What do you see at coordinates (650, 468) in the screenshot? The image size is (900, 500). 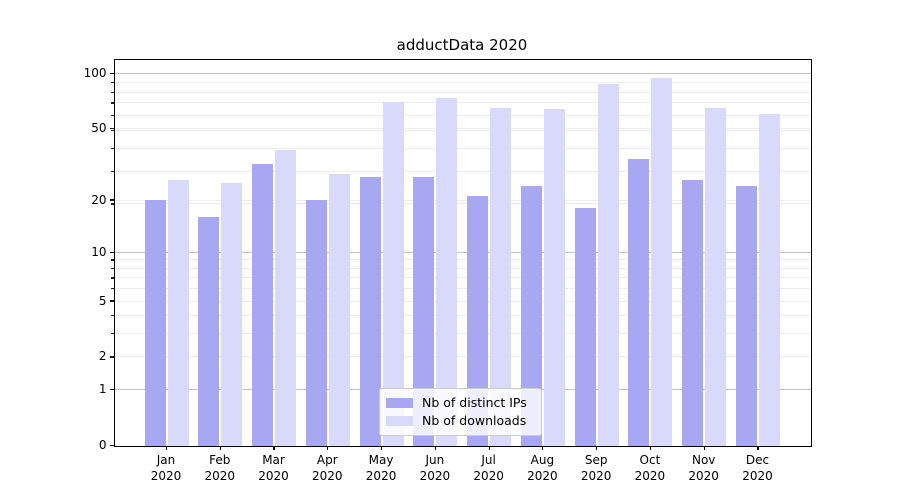 I see `x-tick-label: Oct 2020` at bounding box center [650, 468].